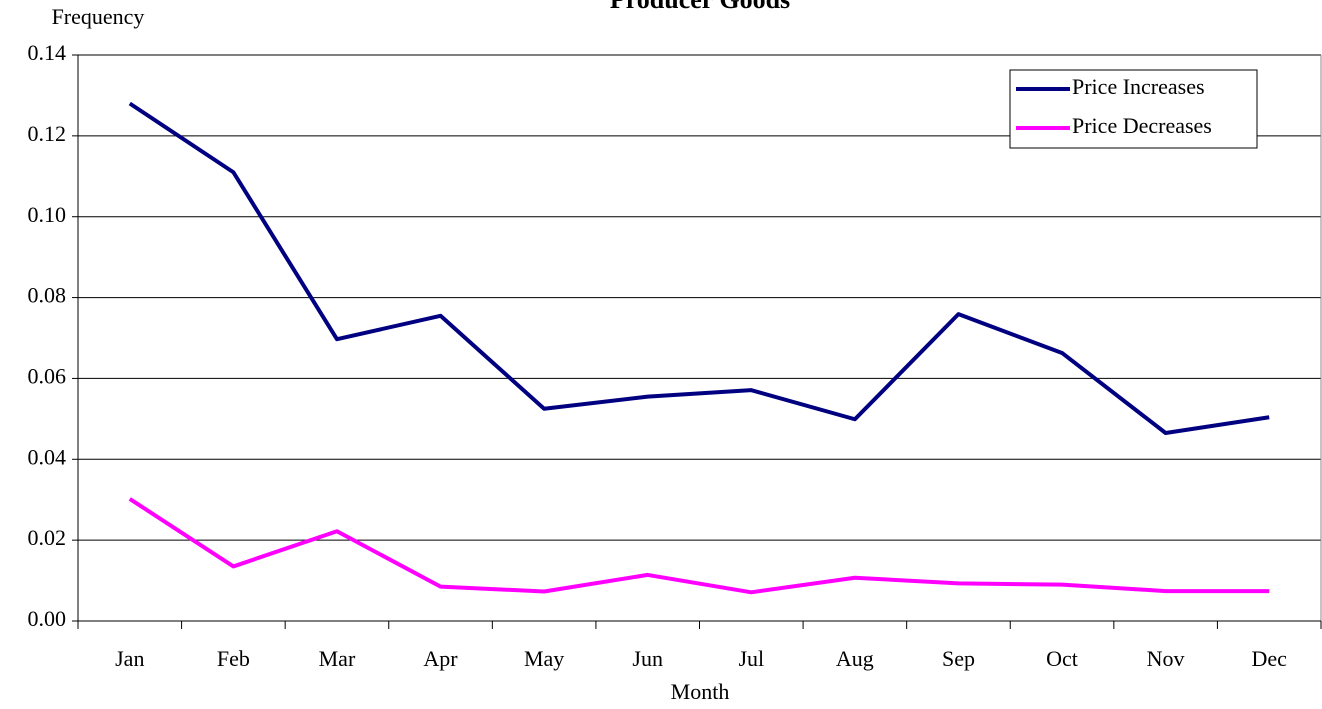 Image resolution: width=1322 pixels, height=709 pixels. I want to click on y-tick-label: 0.10, so click(47, 214).